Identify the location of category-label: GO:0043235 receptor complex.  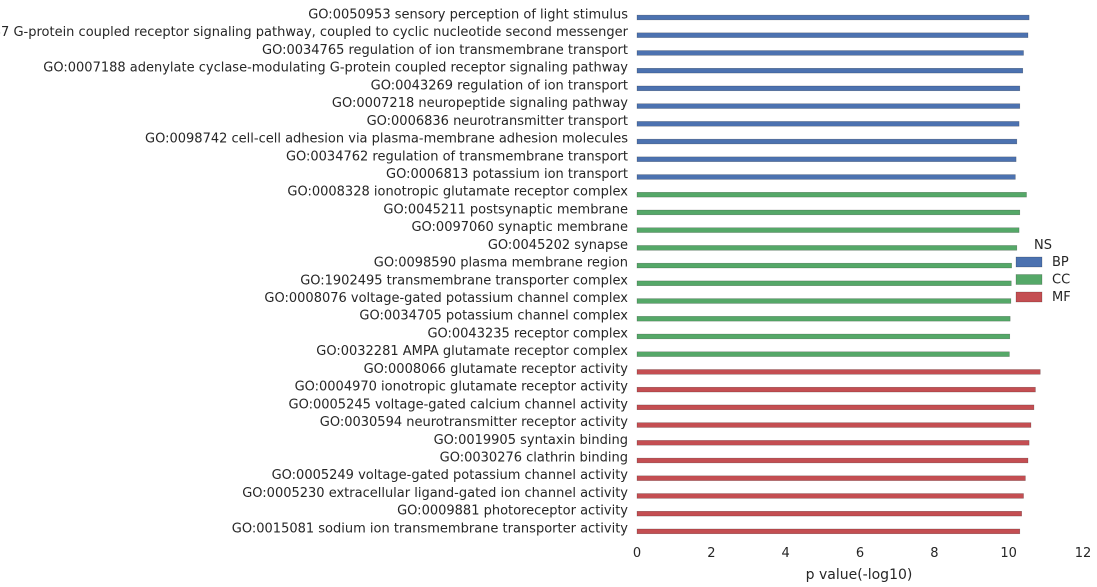
(527, 333).